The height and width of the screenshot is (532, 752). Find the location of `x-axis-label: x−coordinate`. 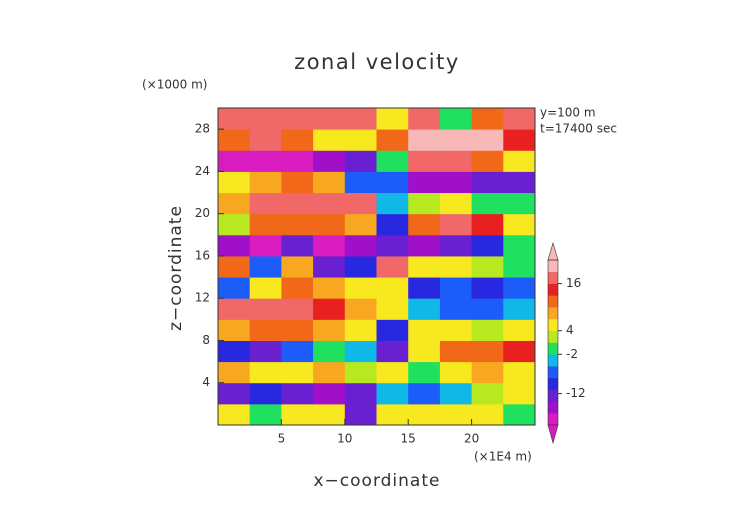

x-axis-label: x−coordinate is located at coordinates (377, 481).